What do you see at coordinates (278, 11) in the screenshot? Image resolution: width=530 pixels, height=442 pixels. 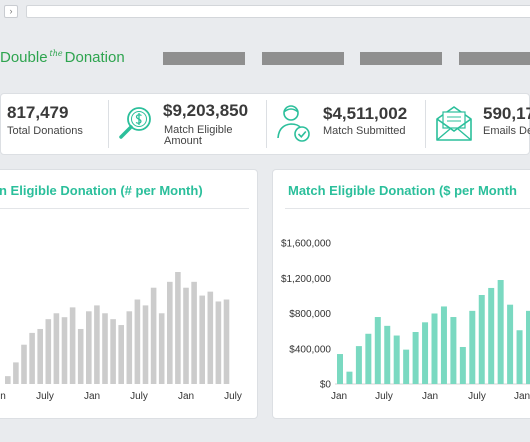 I see `address-bar` at bounding box center [278, 11].